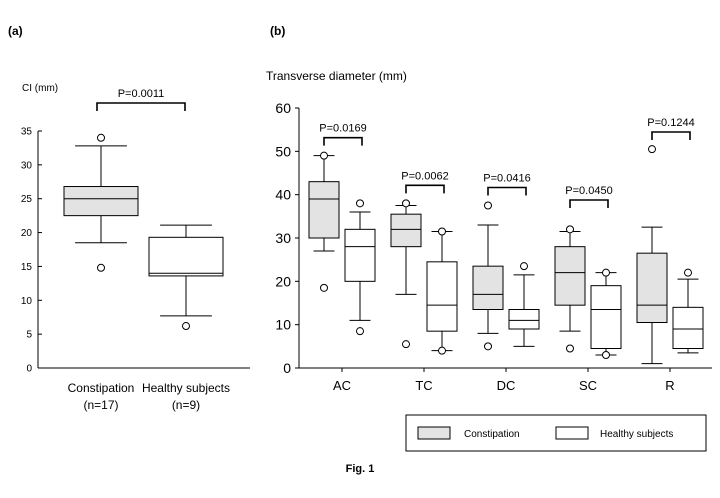 The image size is (720, 498). What do you see at coordinates (342, 129) in the screenshot?
I see `panel-b-ac-comparison-label: P=0.0169` at bounding box center [342, 129].